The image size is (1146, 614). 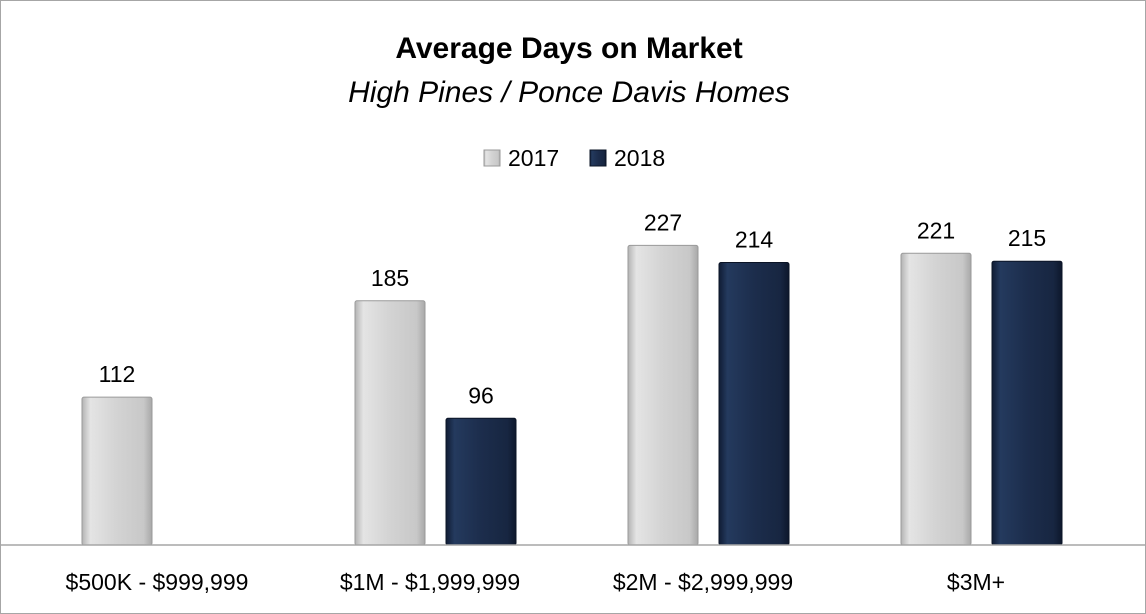 What do you see at coordinates (533, 158) in the screenshot?
I see `legend-label-2017: 2017` at bounding box center [533, 158].